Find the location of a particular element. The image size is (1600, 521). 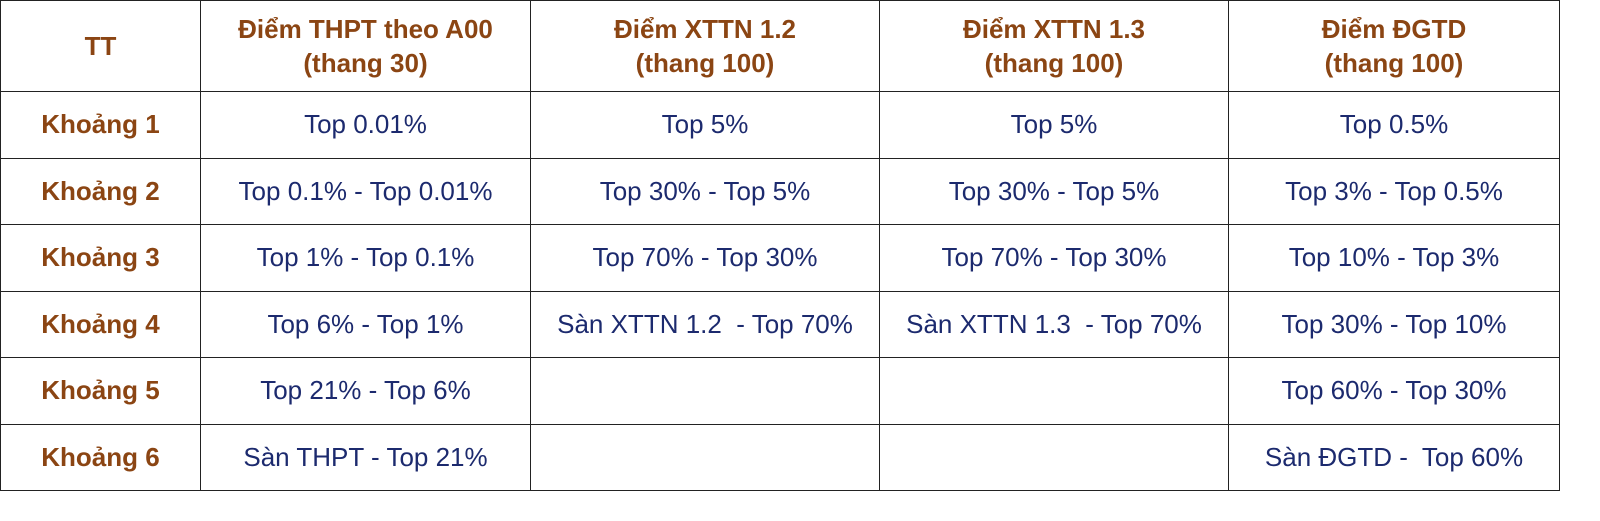

table-cell: Top 0.01% is located at coordinates (365, 125).